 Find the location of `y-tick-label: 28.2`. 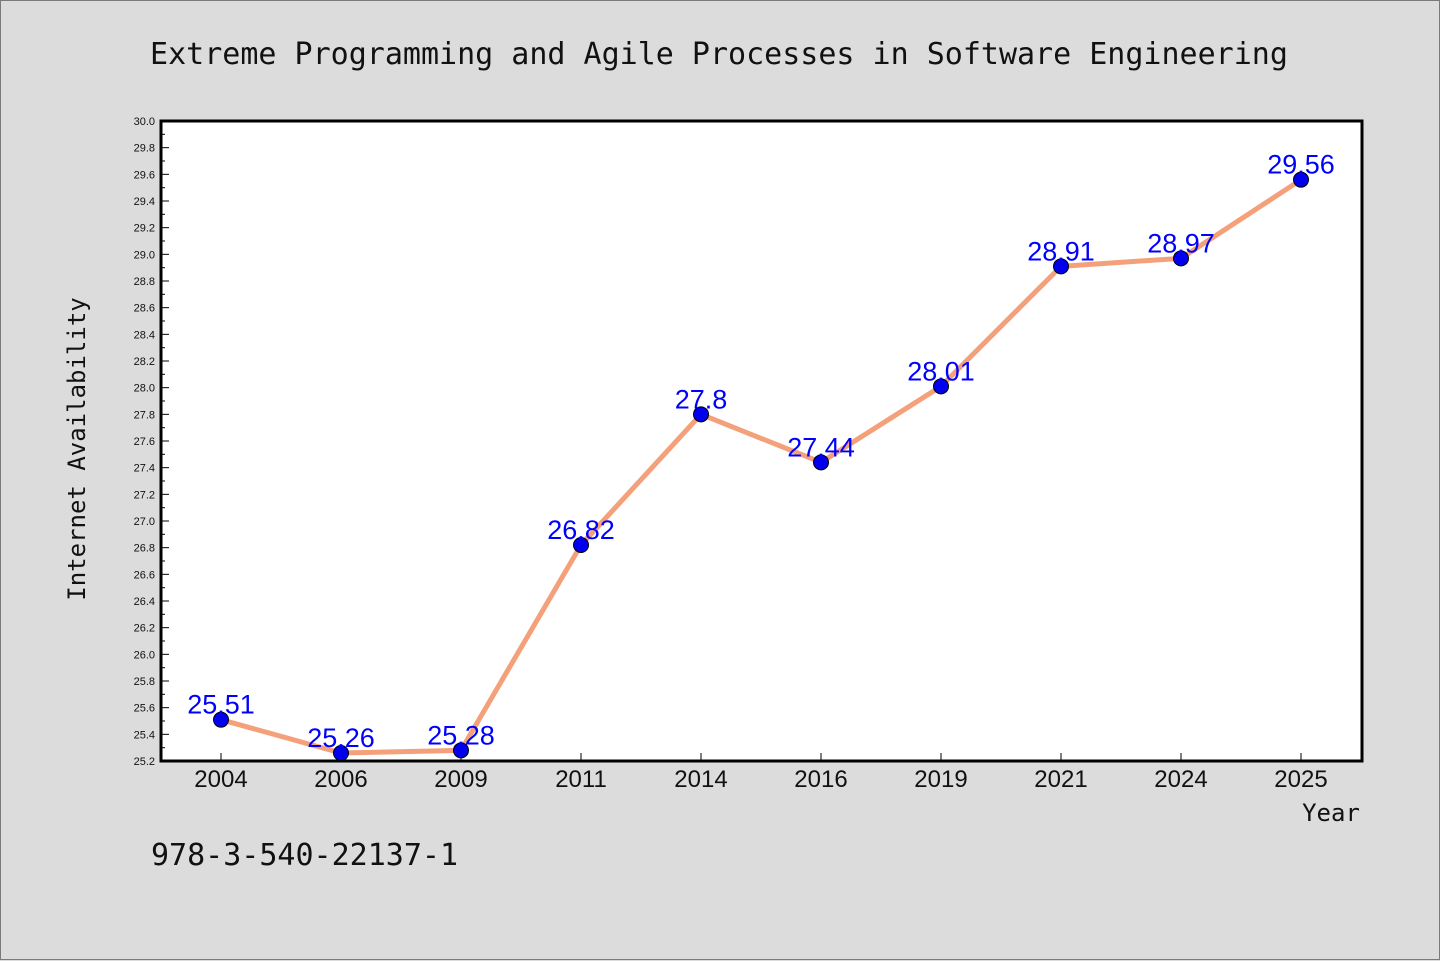

y-tick-label: 28.2 is located at coordinates (144, 362).